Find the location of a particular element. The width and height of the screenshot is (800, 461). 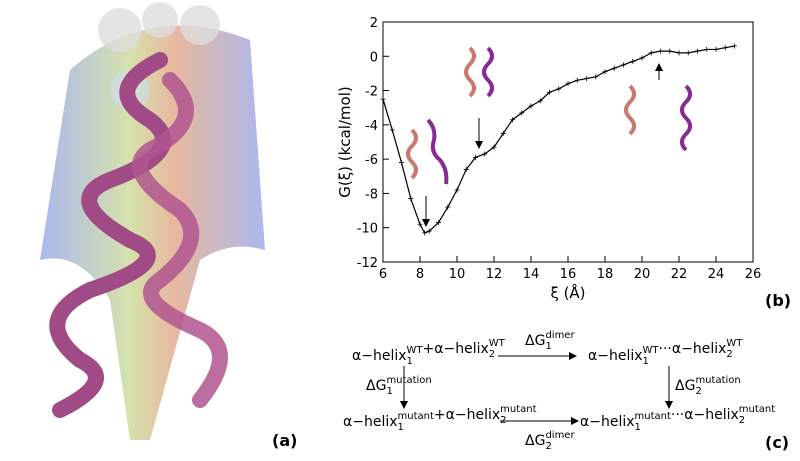

cycle-term: ΔG1dimer is located at coordinates (550, 341).